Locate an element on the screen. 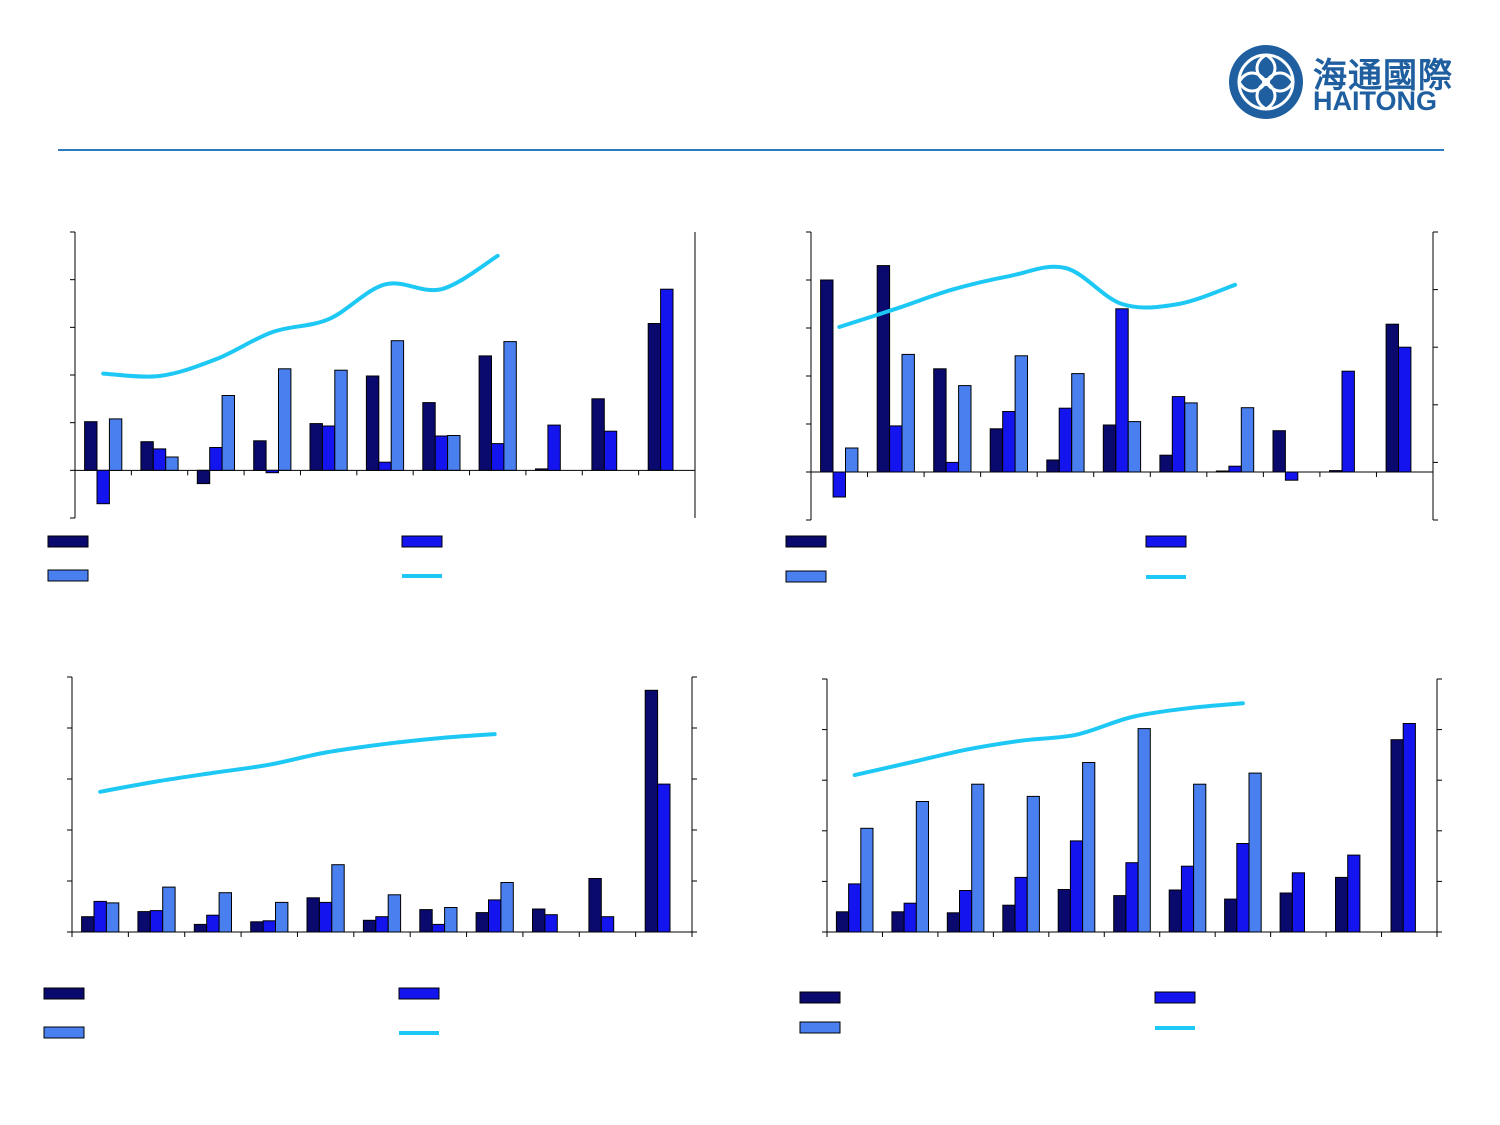  haitong-logo: 海通國際 HAITONG is located at coordinates (1340, 84).